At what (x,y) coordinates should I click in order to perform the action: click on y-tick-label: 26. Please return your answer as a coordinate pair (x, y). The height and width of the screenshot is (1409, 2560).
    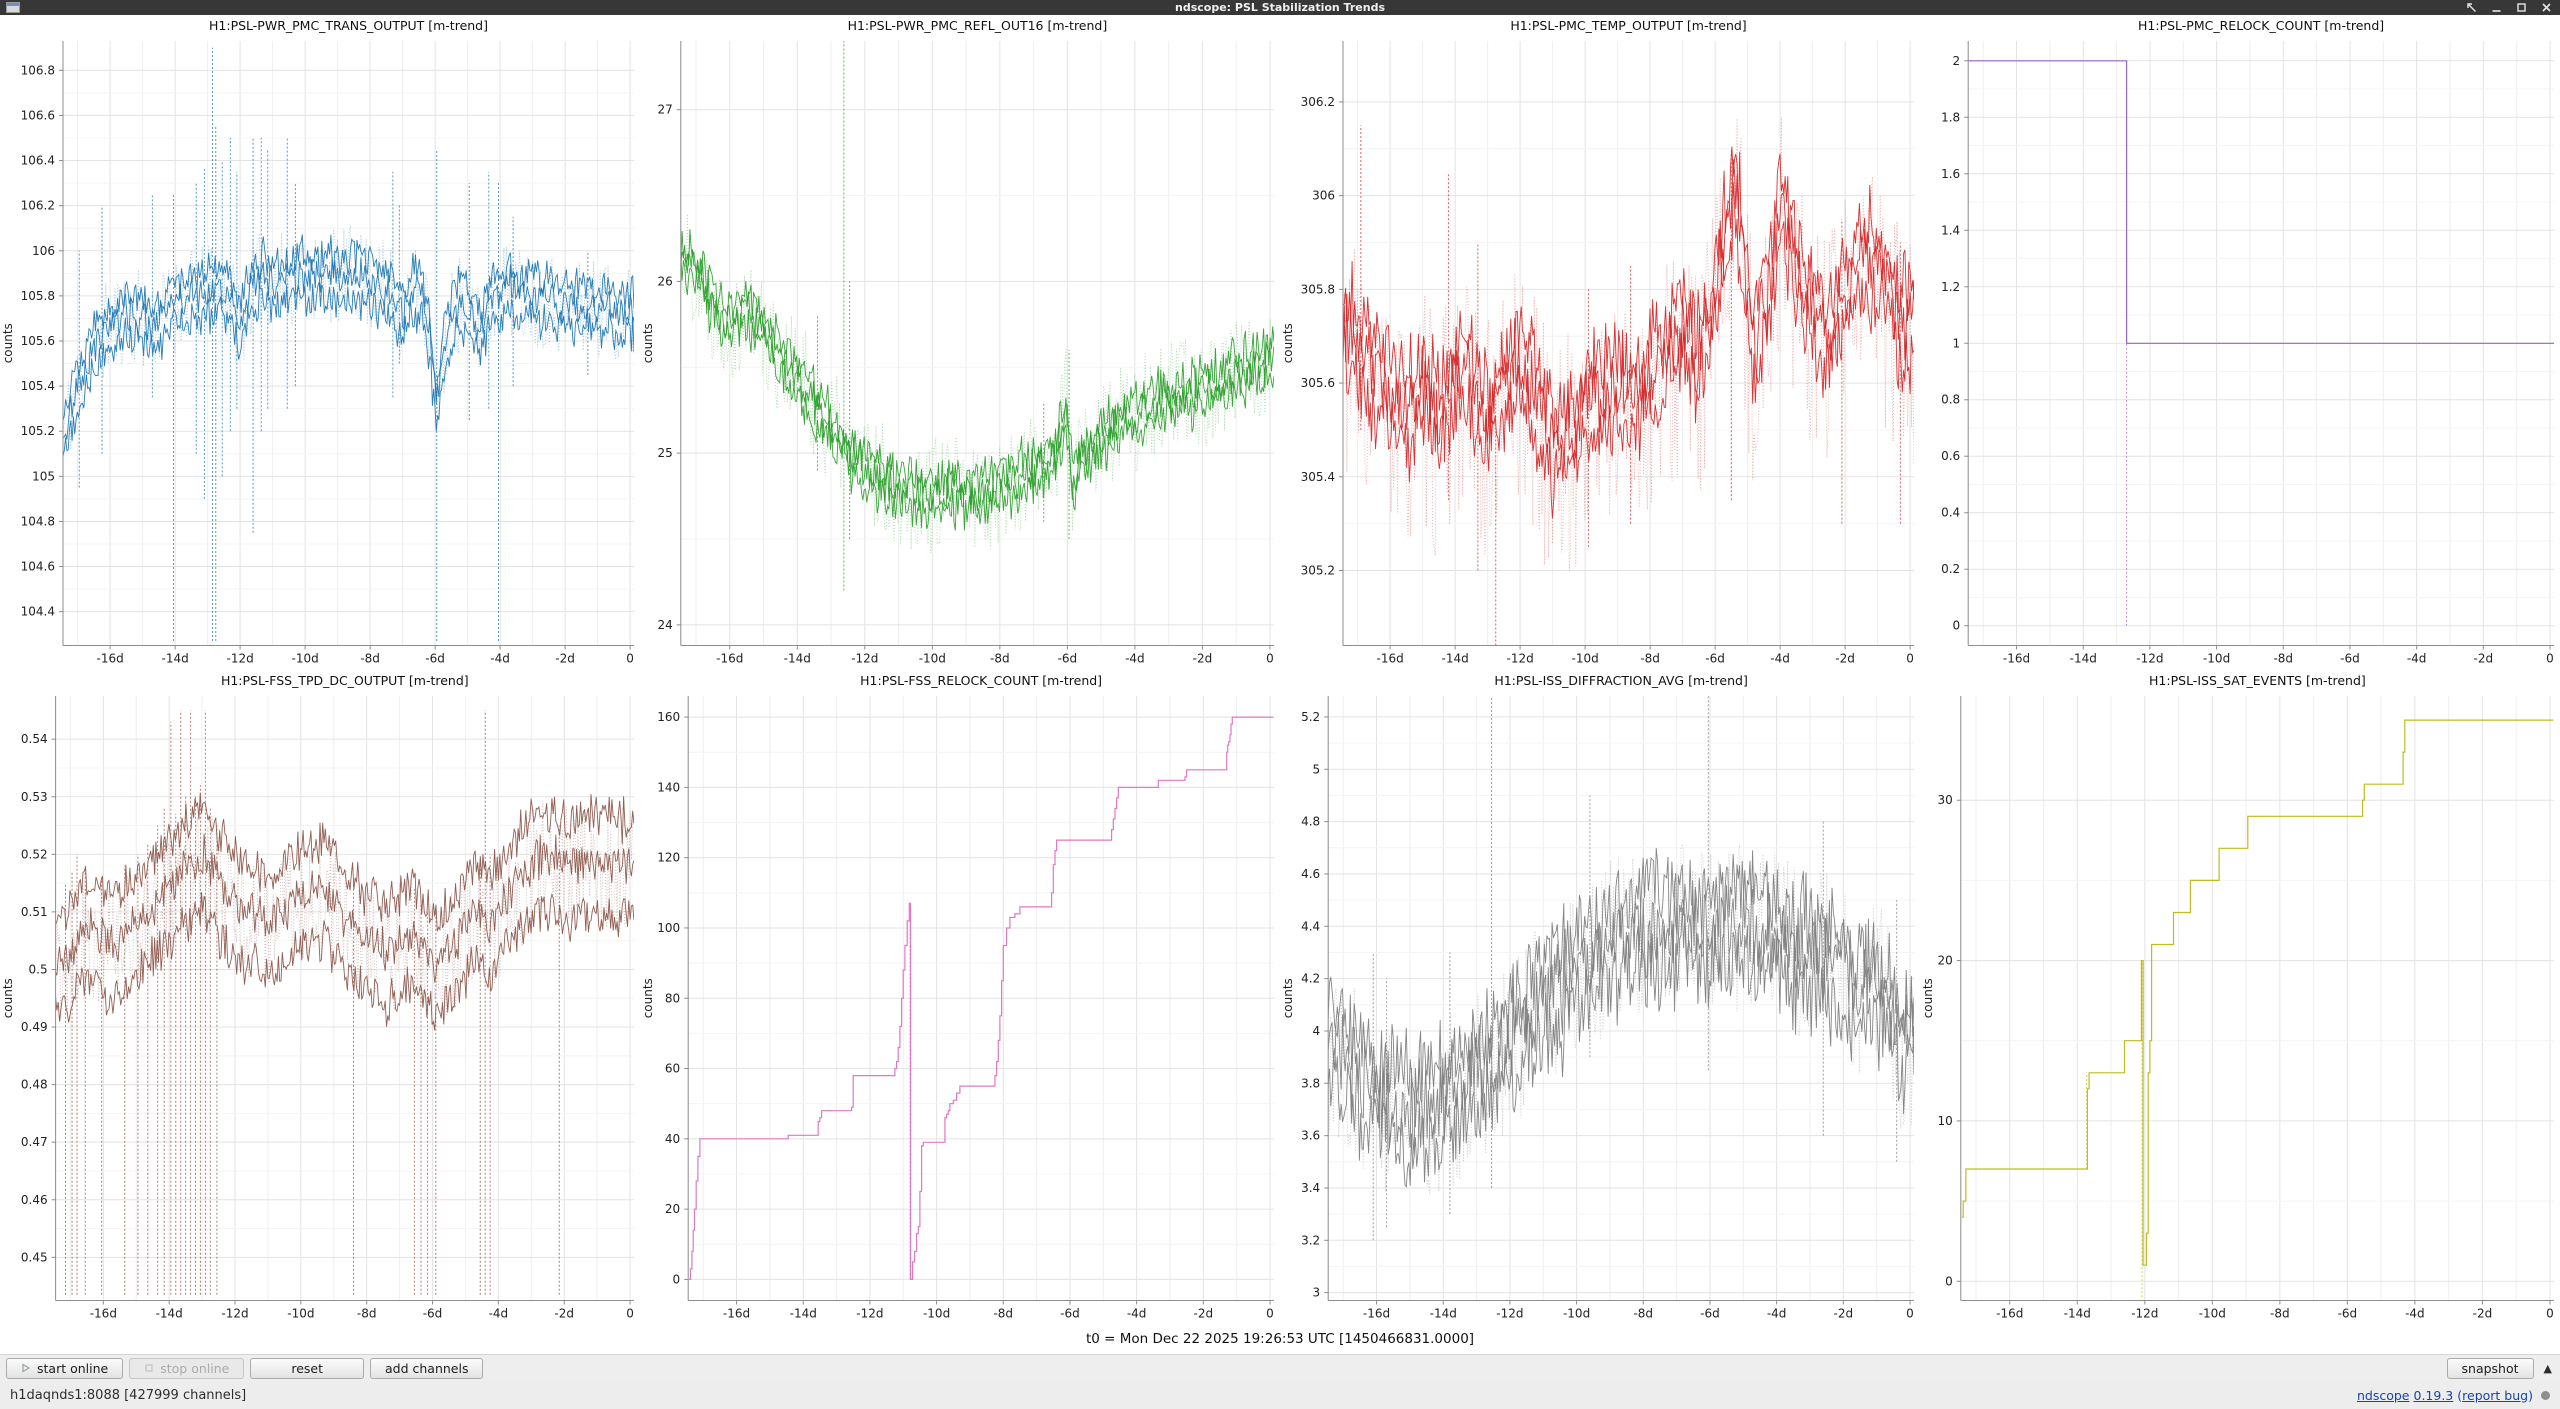
    Looking at the image, I should click on (665, 281).